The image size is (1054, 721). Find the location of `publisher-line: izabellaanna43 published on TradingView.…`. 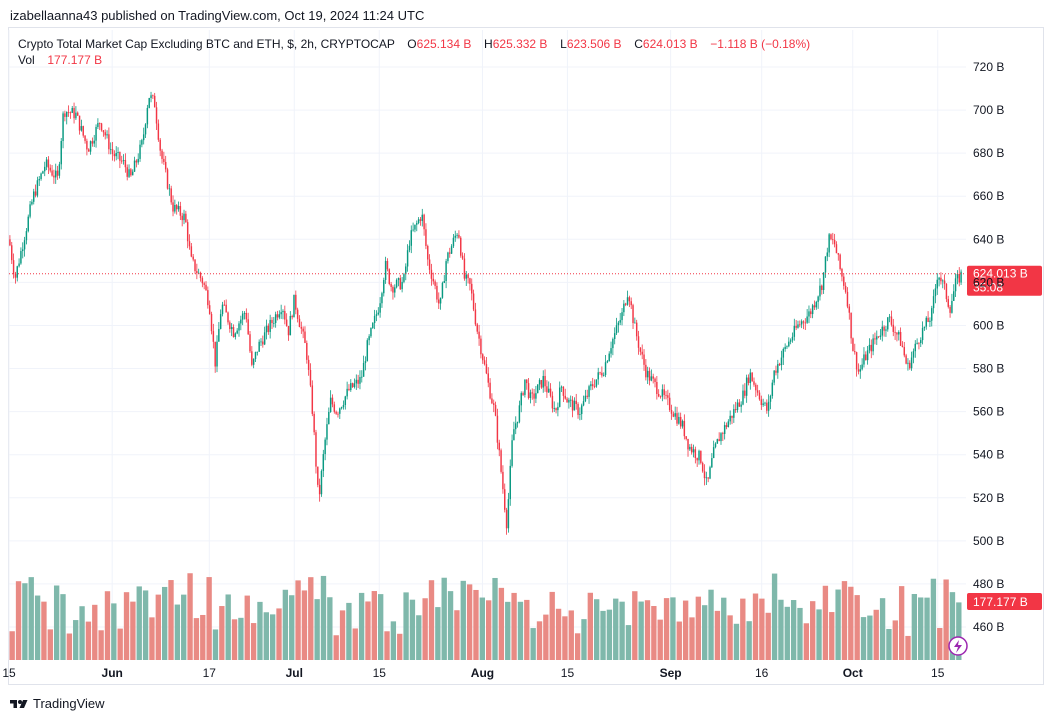

publisher-line: izabellaanna43 published on TradingView.… is located at coordinates (217, 15).